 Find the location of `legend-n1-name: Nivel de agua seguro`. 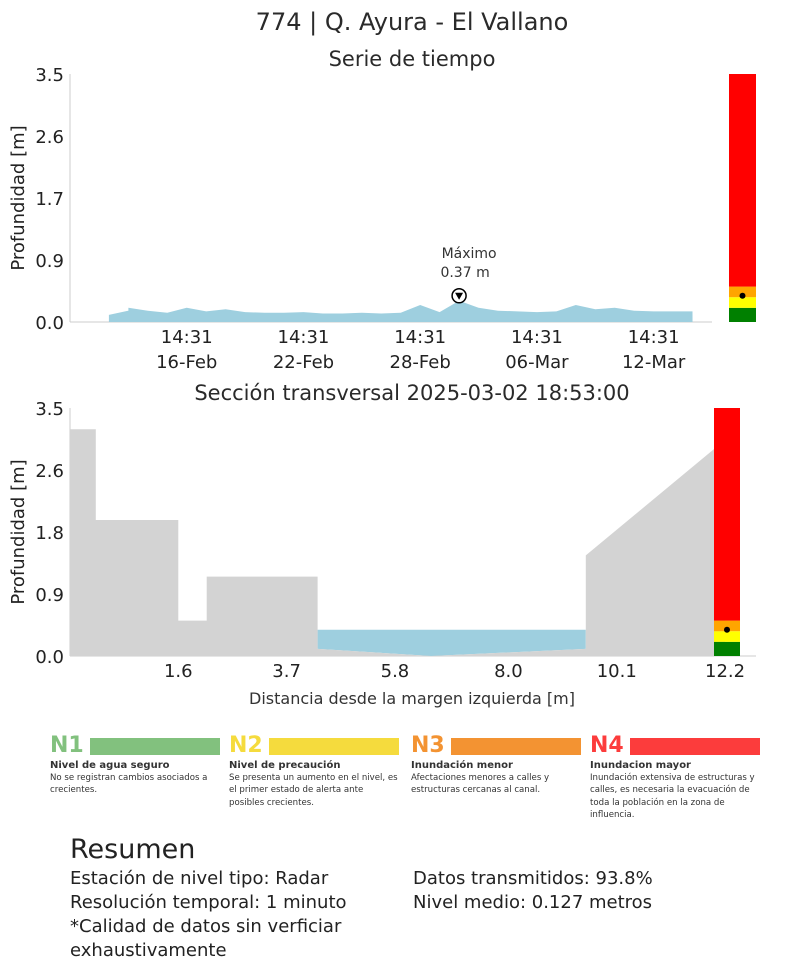

legend-n1-name: Nivel de agua seguro is located at coordinates (110, 765).